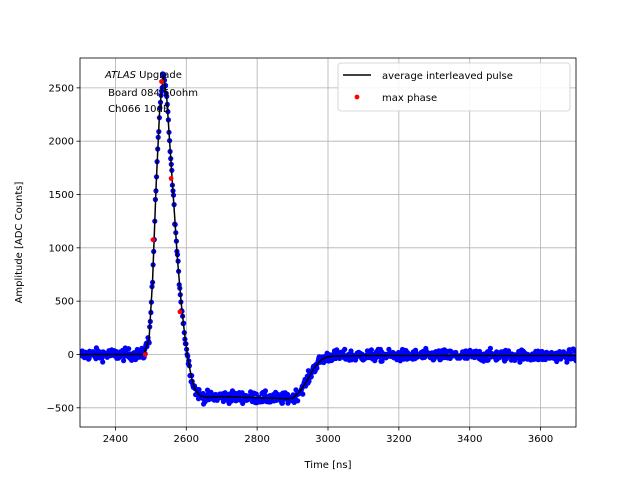 This screenshot has width=640, height=480. I want to click on x-tick-label: 3000, so click(327, 439).